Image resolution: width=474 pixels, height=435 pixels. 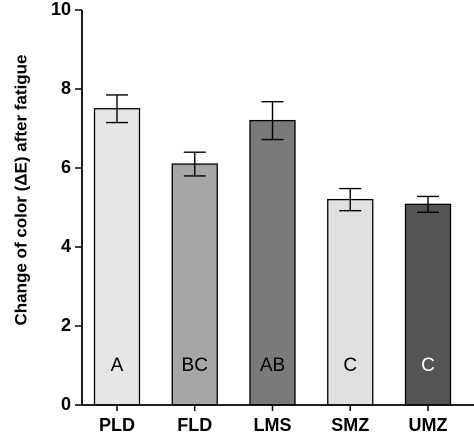 I want to click on x-tick-label-umz: UMZ, so click(x=428, y=425).